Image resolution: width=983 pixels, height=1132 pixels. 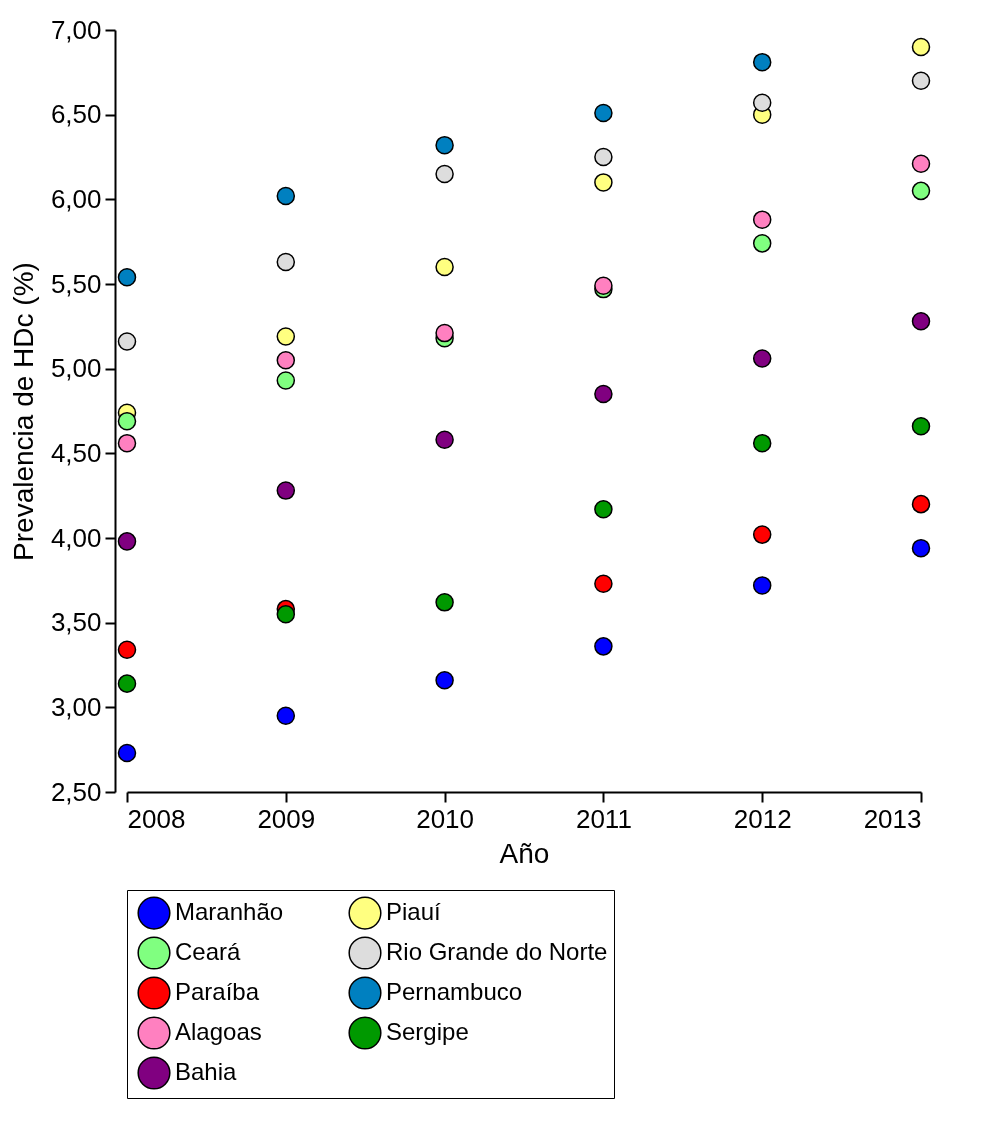 What do you see at coordinates (76, 791) in the screenshot?
I see `y-tick-label: 2,50` at bounding box center [76, 791].